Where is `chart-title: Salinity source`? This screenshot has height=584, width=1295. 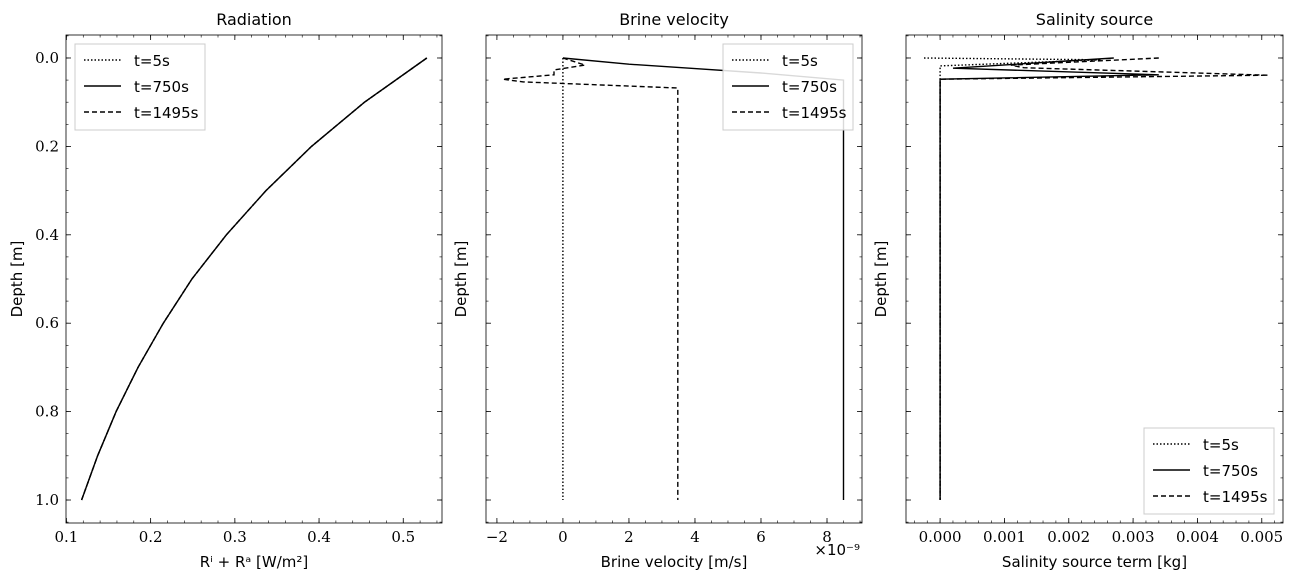 chart-title: Salinity source is located at coordinates (1094, 19).